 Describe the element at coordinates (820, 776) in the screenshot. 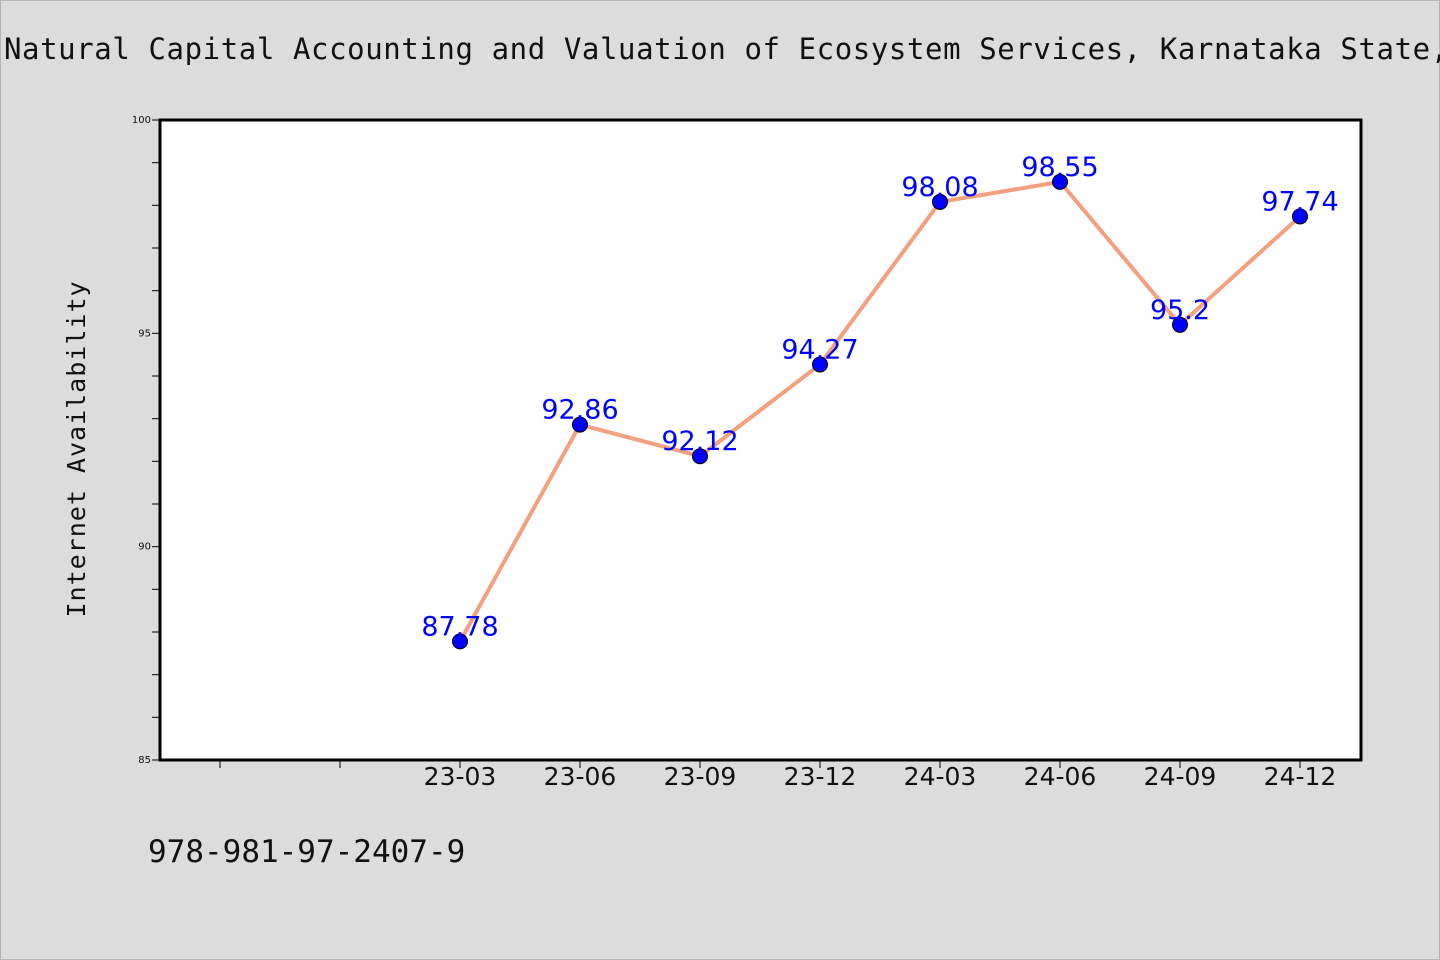

I see `x-tick-label: 23-12` at that location.